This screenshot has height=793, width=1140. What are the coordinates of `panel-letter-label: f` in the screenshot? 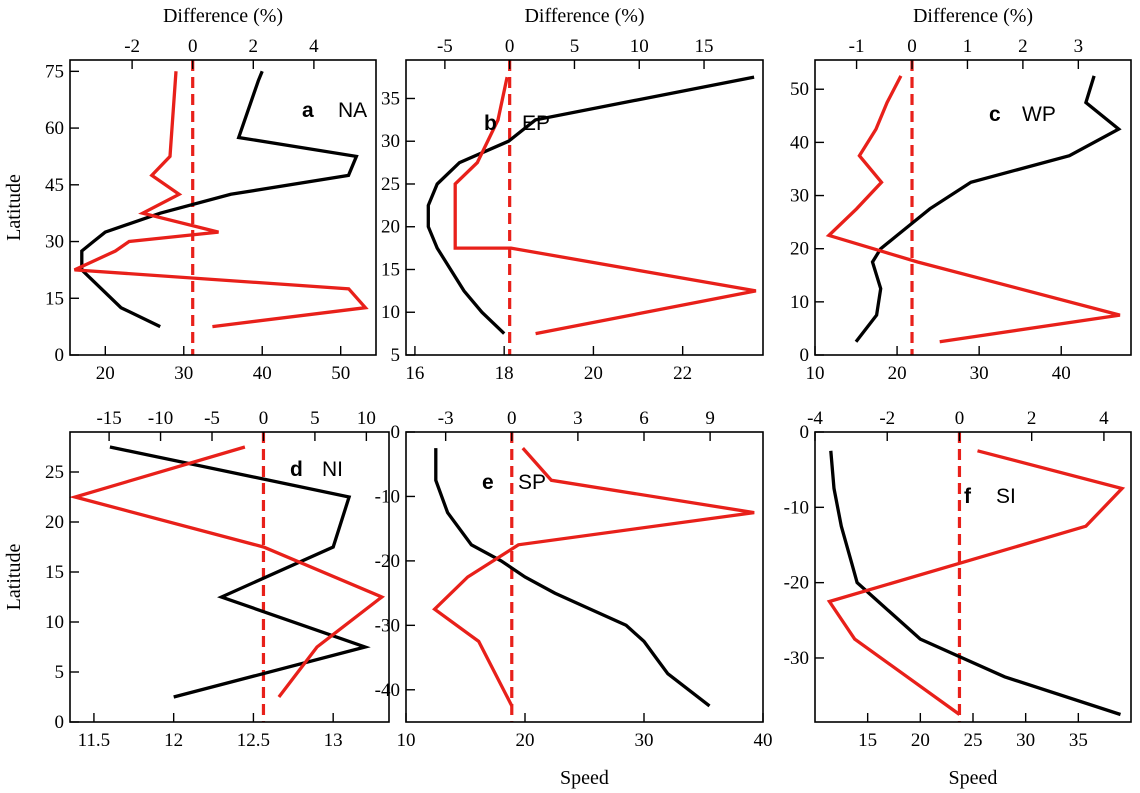 It's located at (968, 496).